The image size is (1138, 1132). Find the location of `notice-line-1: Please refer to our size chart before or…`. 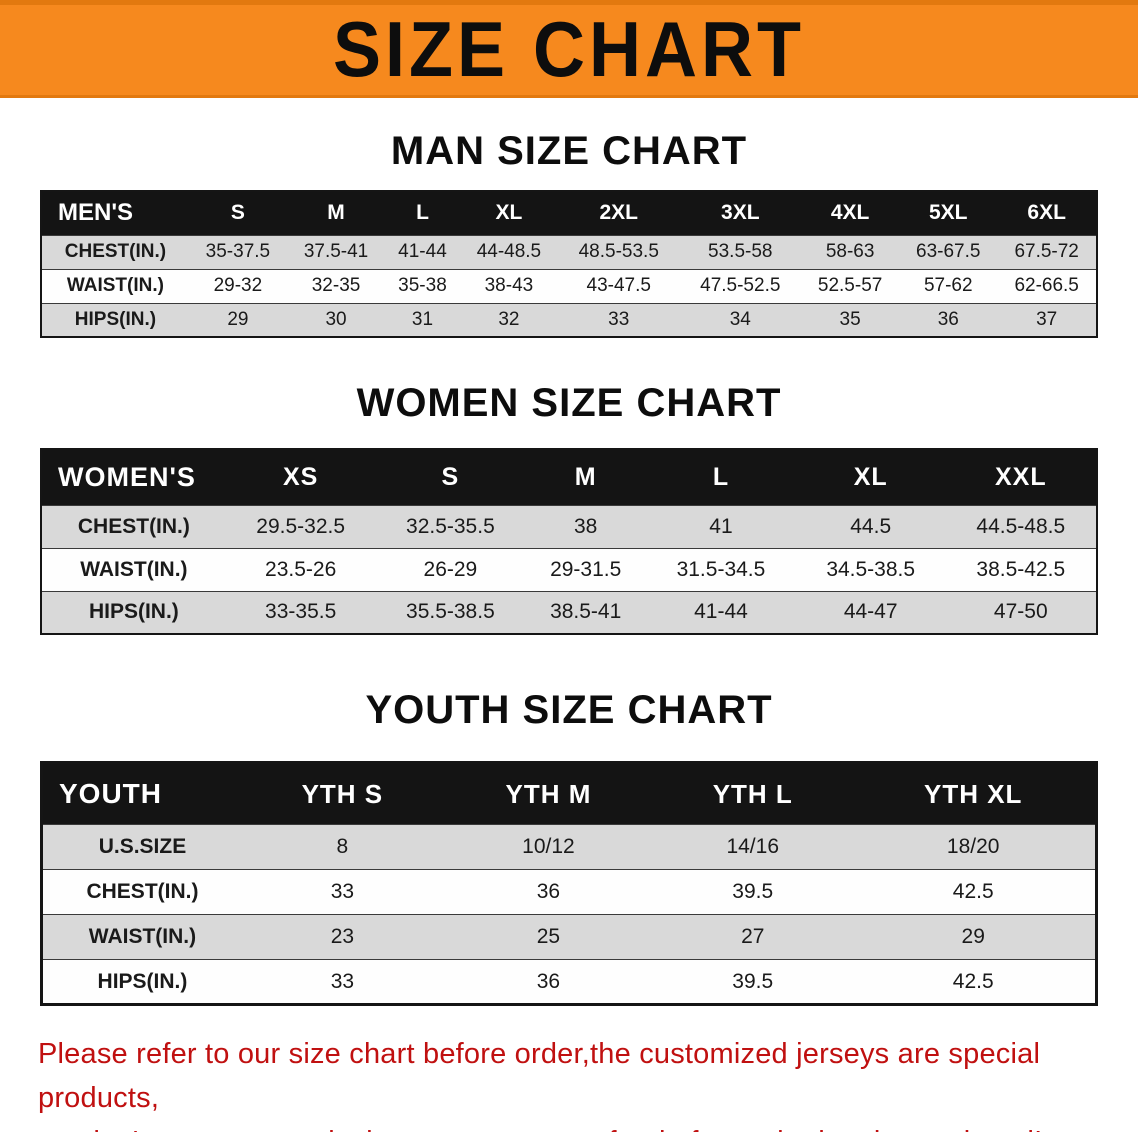

notice-line-1: Please refer to our size chart before or… is located at coordinates (539, 1076).